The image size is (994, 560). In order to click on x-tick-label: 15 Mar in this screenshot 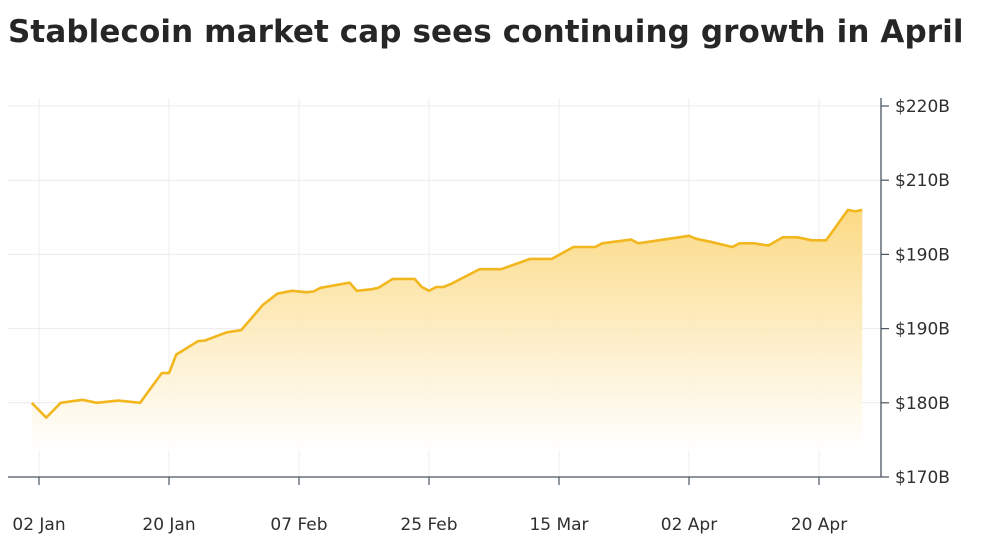, I will do `click(558, 525)`.